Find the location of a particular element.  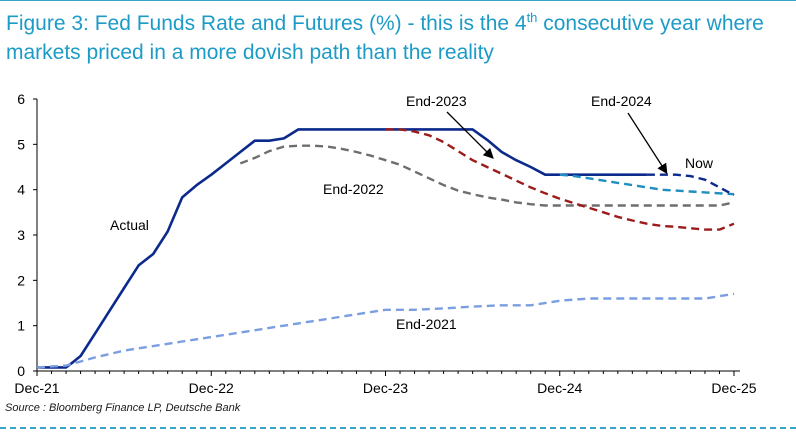

title-superscript: th is located at coordinates (532, 17).